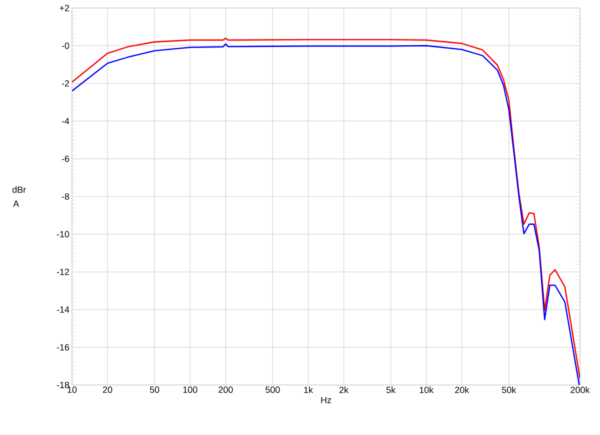 Image resolution: width=600 pixels, height=435 pixels. Describe the element at coordinates (63, 385) in the screenshot. I see `y-tick-label: -18` at that location.